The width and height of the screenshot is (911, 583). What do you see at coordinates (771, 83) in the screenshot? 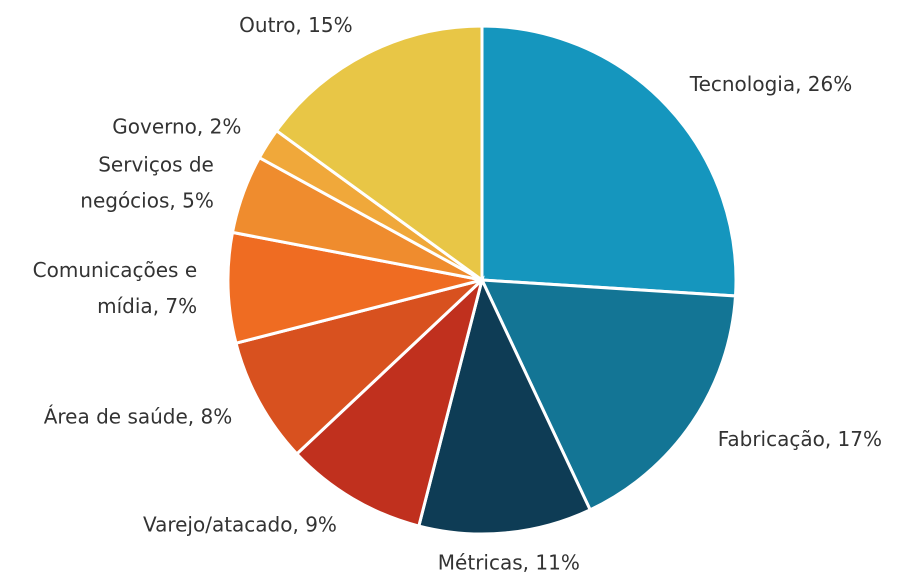
I see `slice-label: Tecnologia, 26%` at bounding box center [771, 83].